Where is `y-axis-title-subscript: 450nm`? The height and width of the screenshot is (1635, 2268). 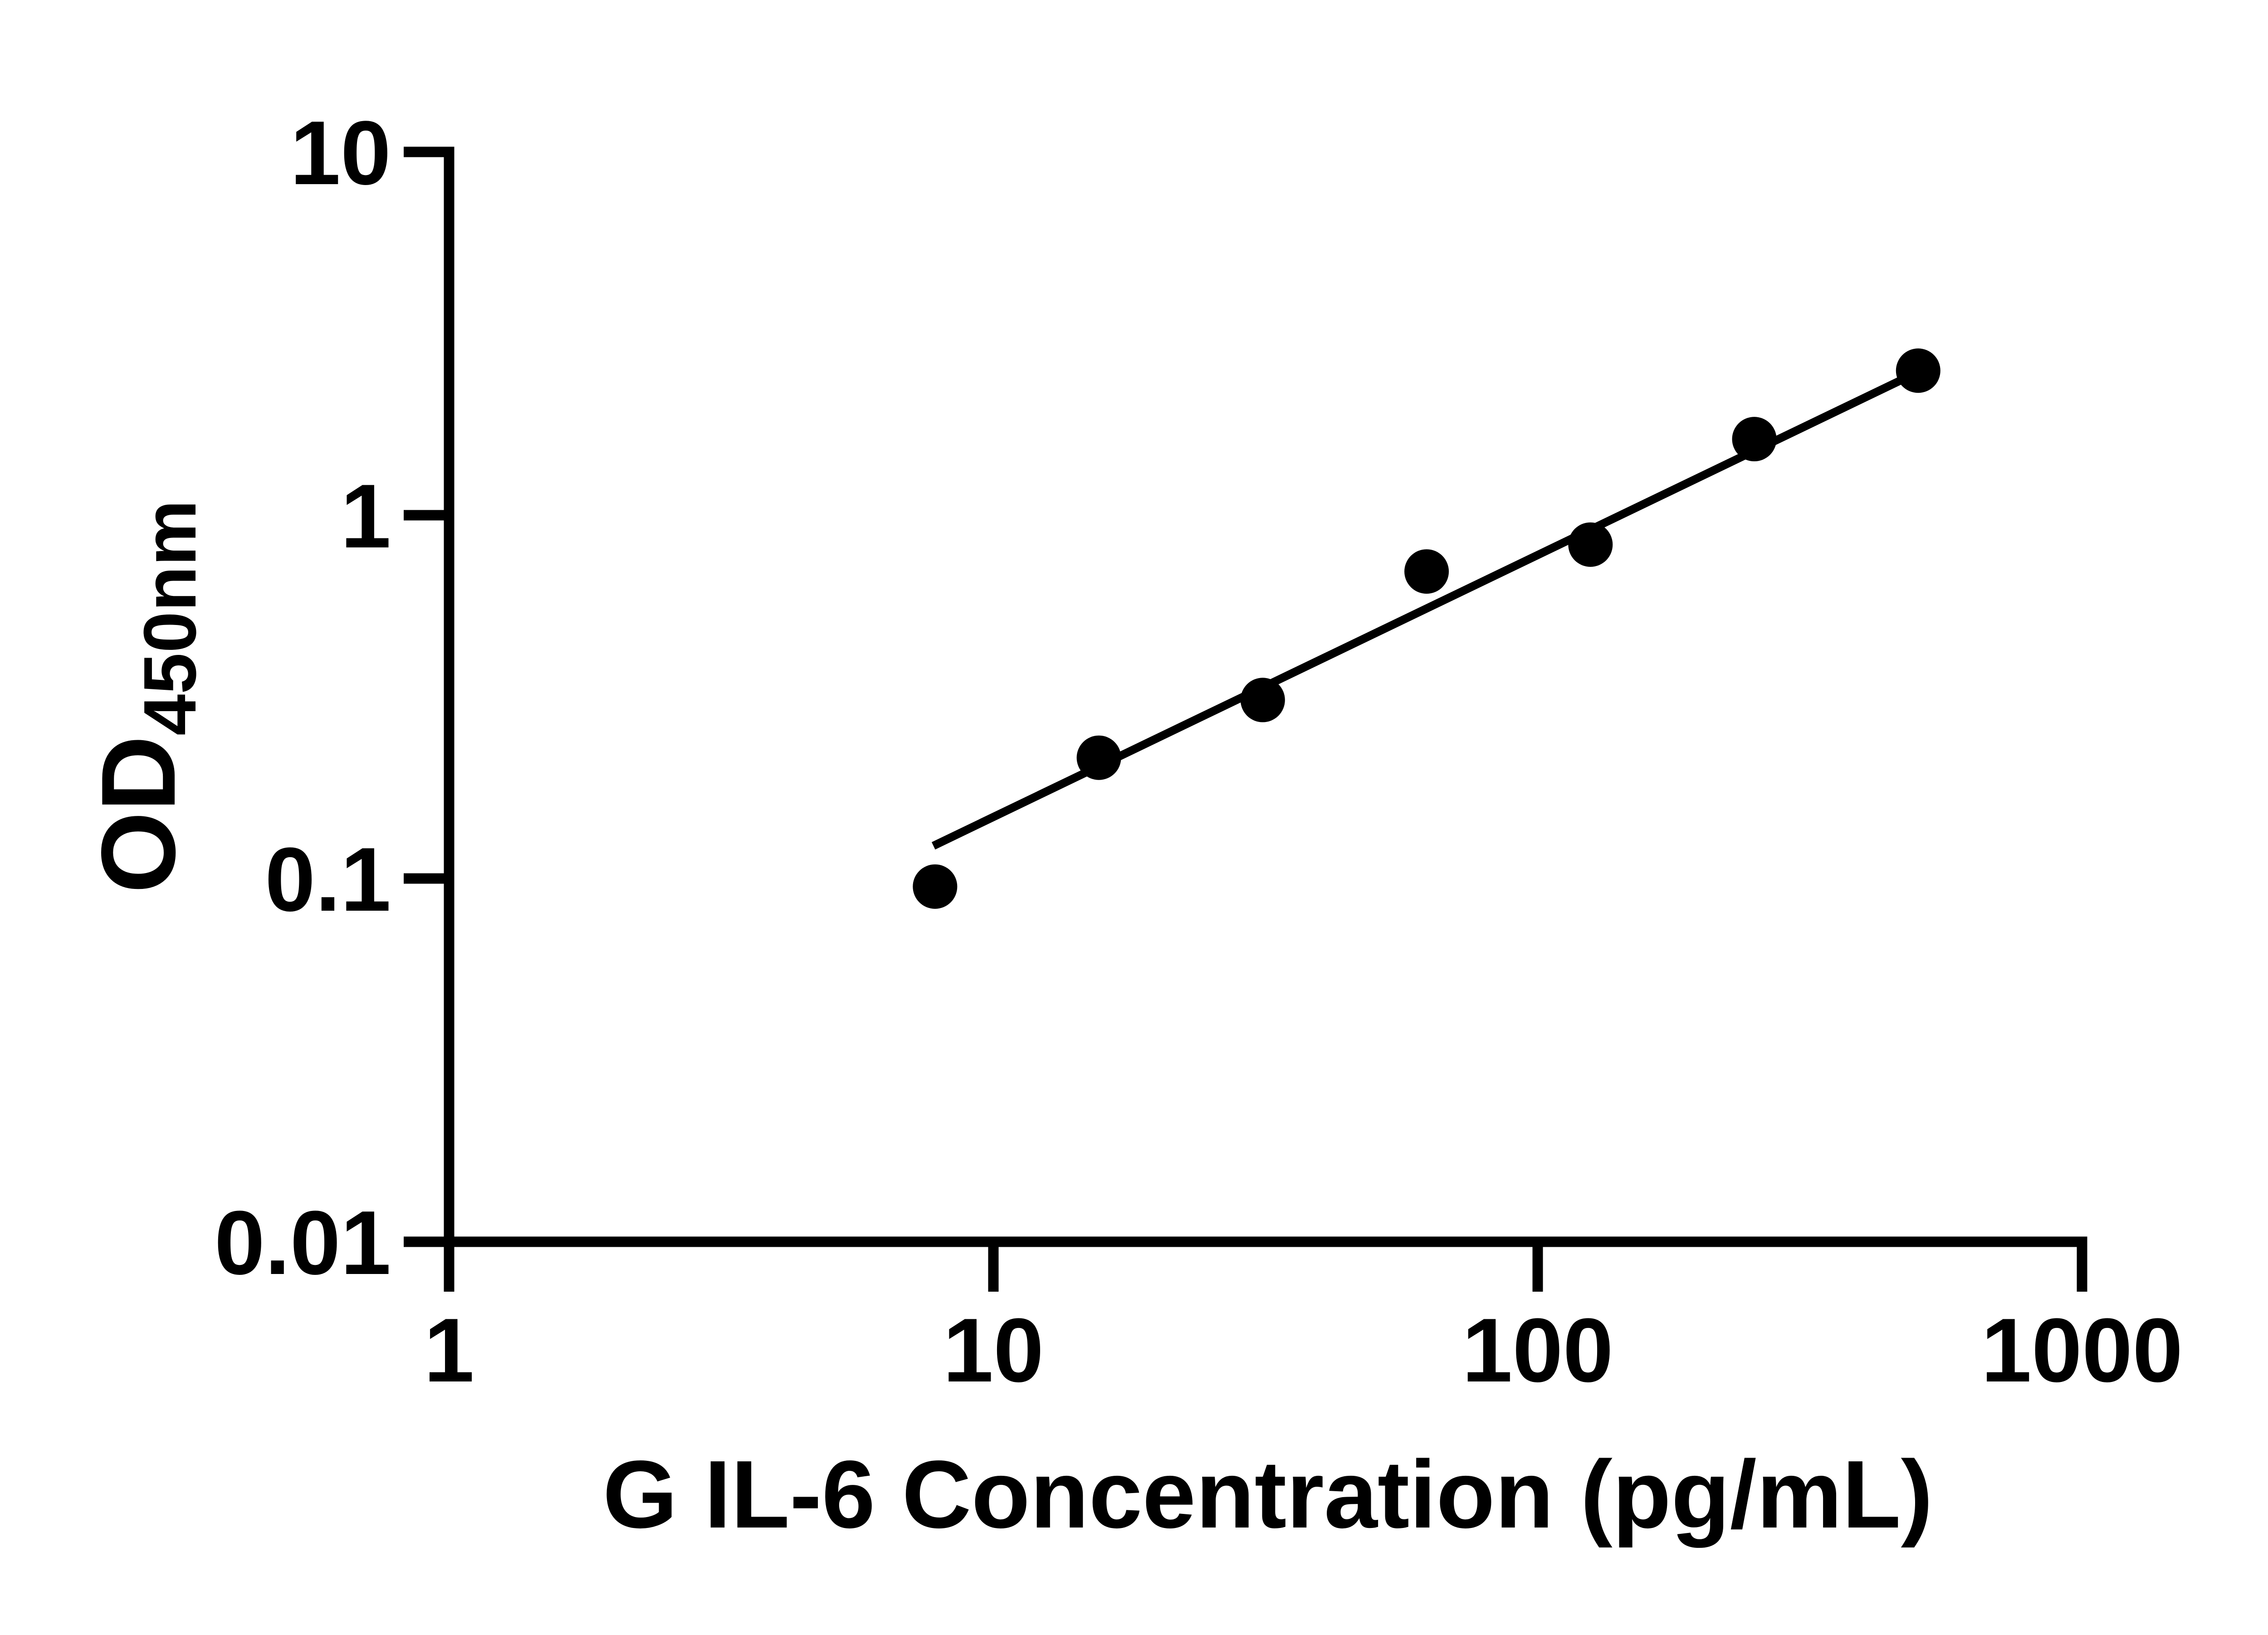
y-axis-title-subscript: 450nm is located at coordinates (170, 618).